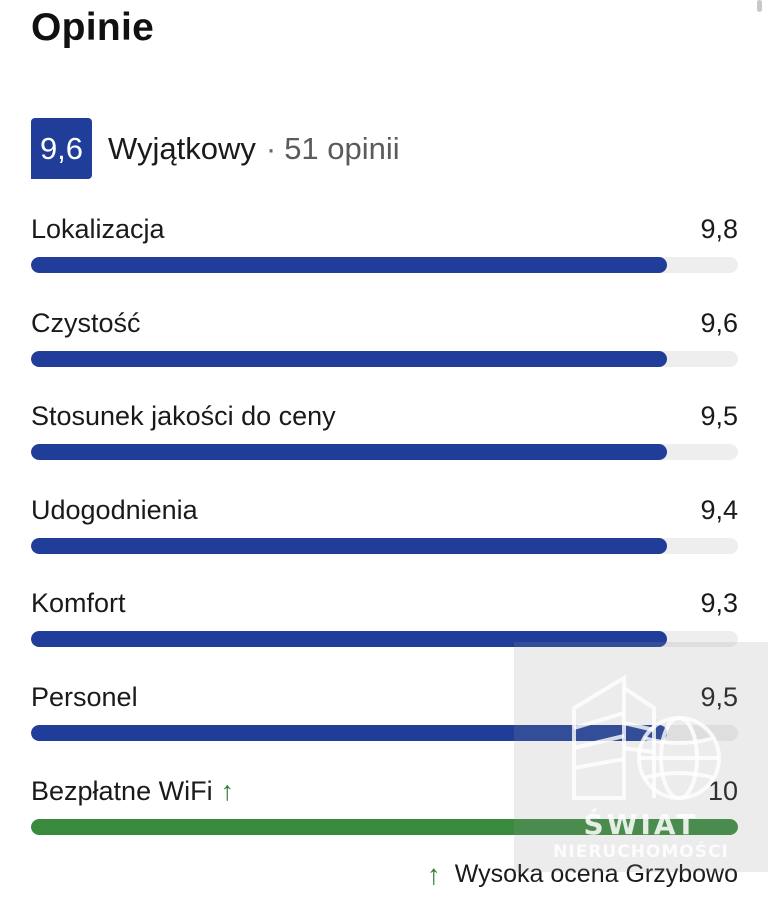 The height and width of the screenshot is (897, 768). What do you see at coordinates (759, 6) in the screenshot?
I see `scroll-indicator` at bounding box center [759, 6].